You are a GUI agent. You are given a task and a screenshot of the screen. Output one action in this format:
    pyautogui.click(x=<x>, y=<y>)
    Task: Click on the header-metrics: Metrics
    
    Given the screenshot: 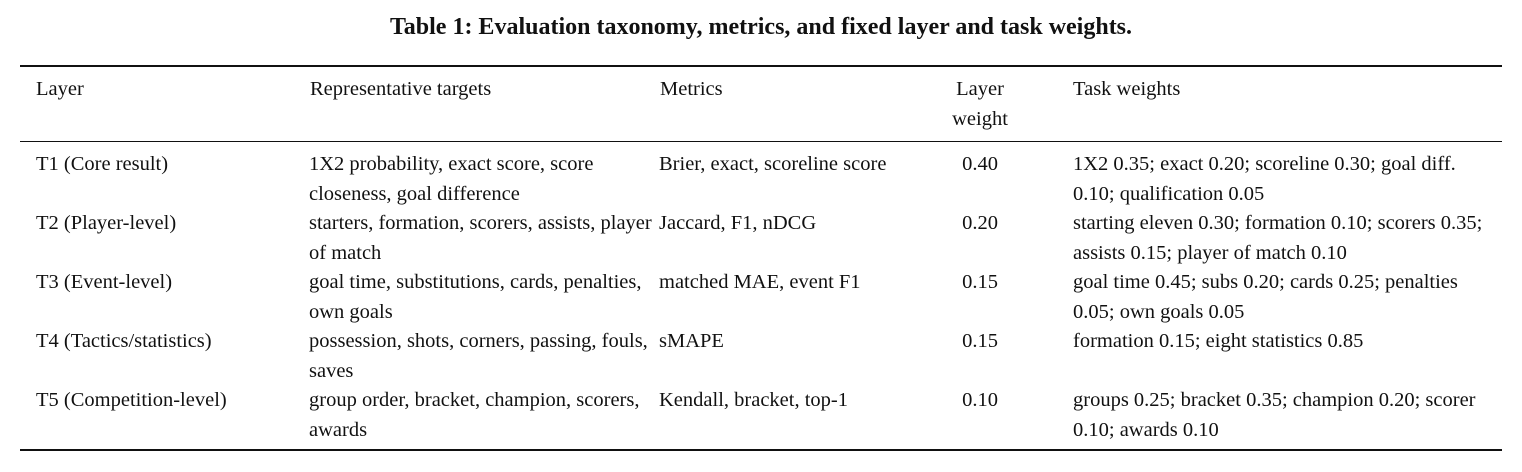 What is the action you would take?
    pyautogui.click(x=791, y=103)
    